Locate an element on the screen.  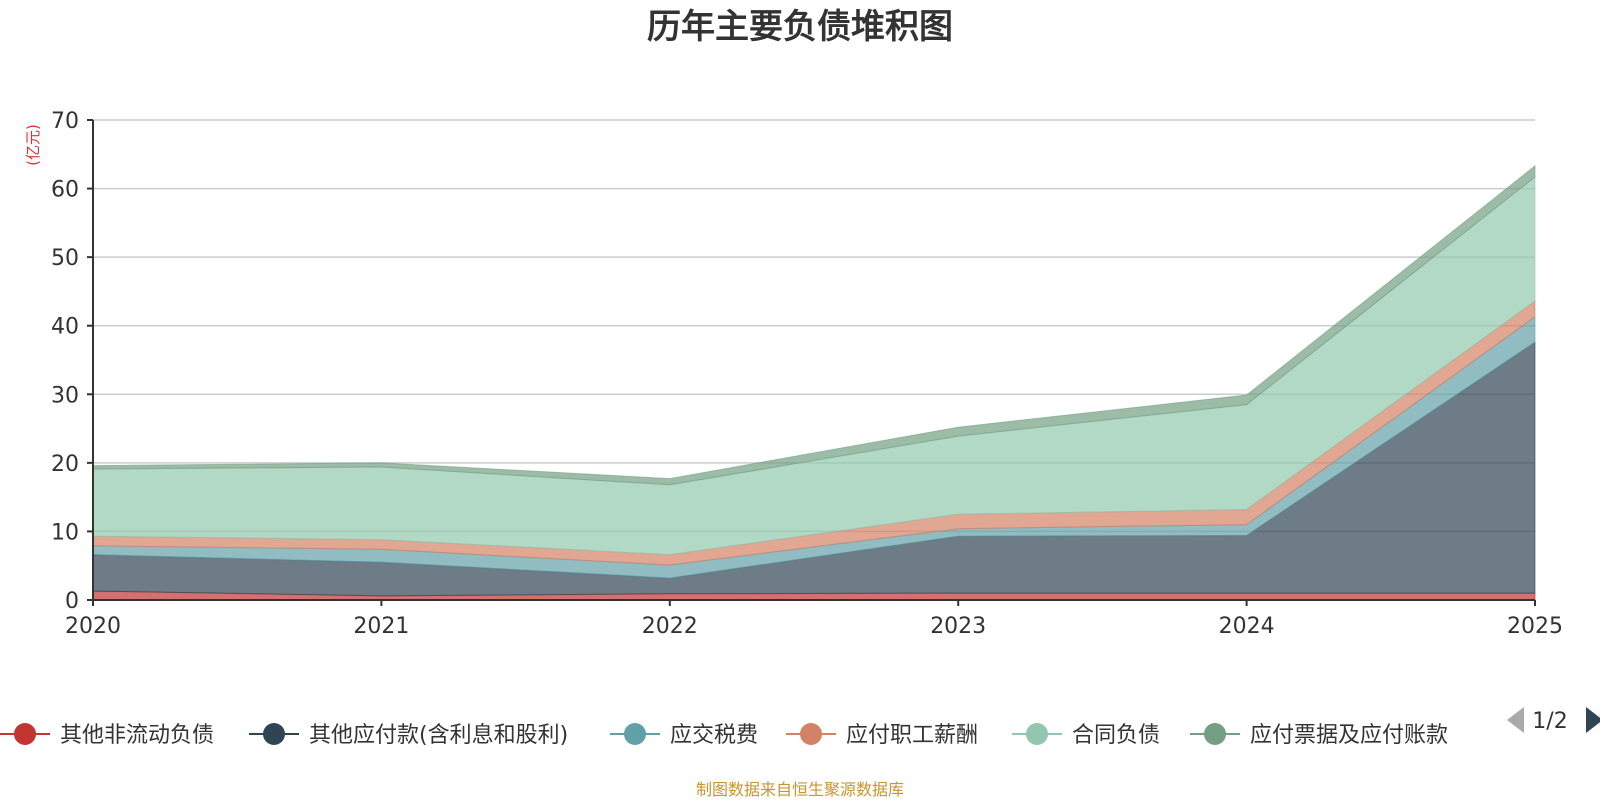
legend-page-indicator: 1/2 is located at coordinates (1549, 721).